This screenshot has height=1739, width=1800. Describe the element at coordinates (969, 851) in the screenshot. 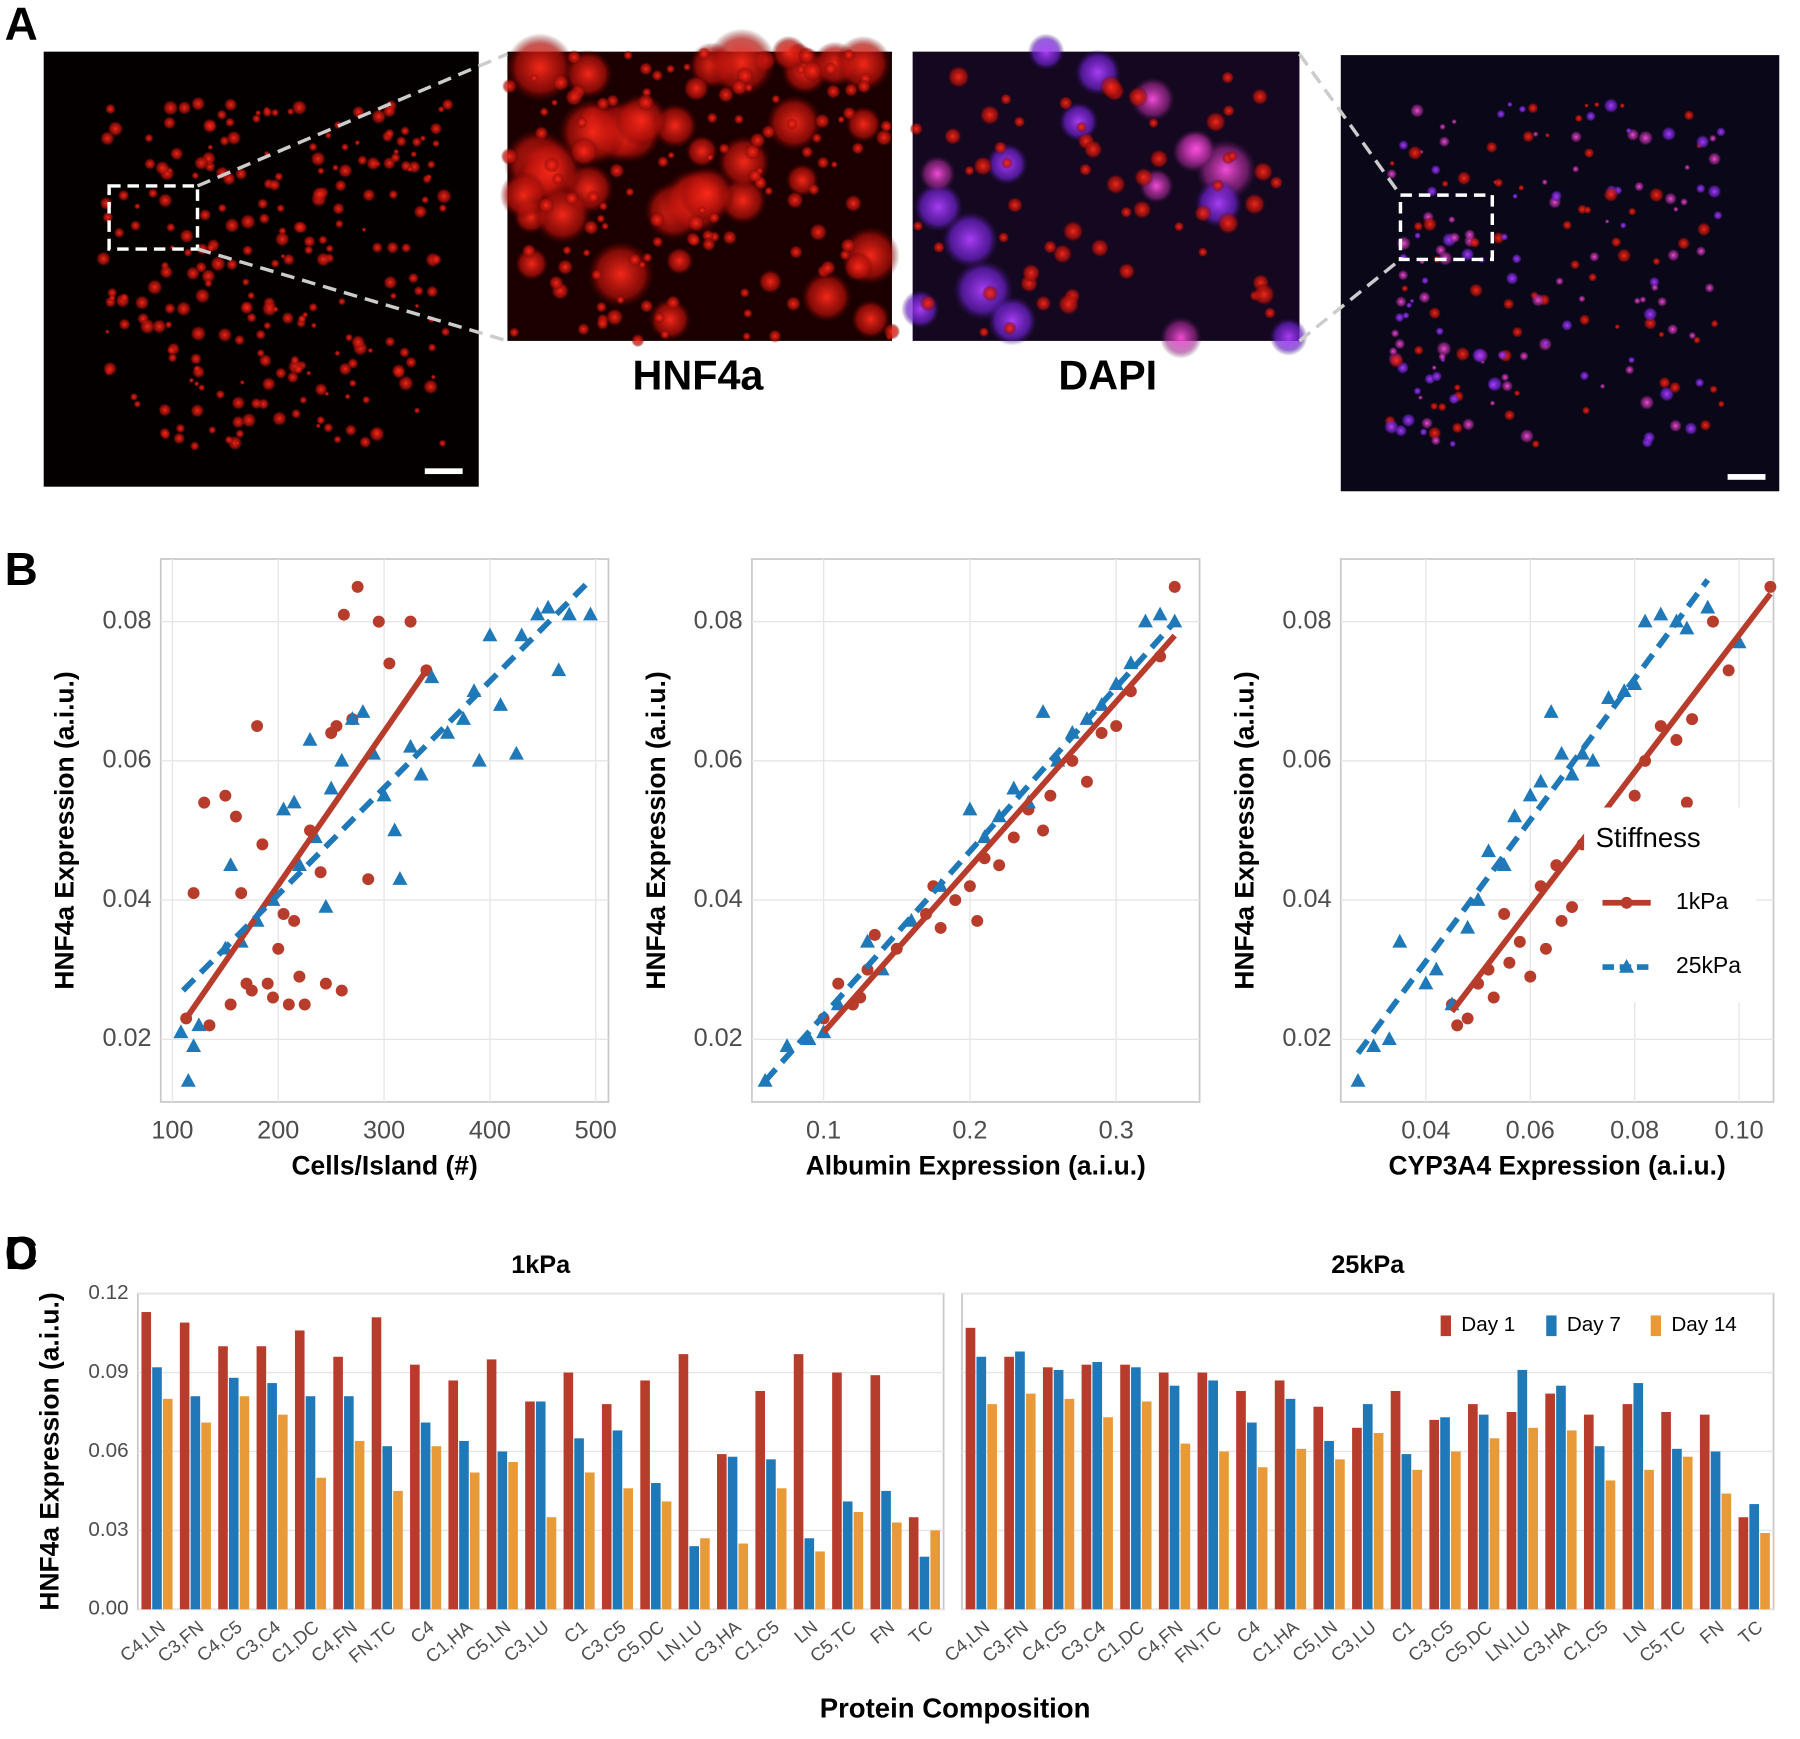

I see `fit-line` at that location.